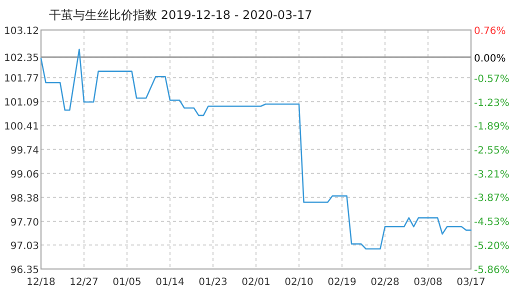 The width and height of the screenshot is (520, 300). Describe the element at coordinates (342, 282) in the screenshot. I see `x-tick-label: 02/19` at that location.